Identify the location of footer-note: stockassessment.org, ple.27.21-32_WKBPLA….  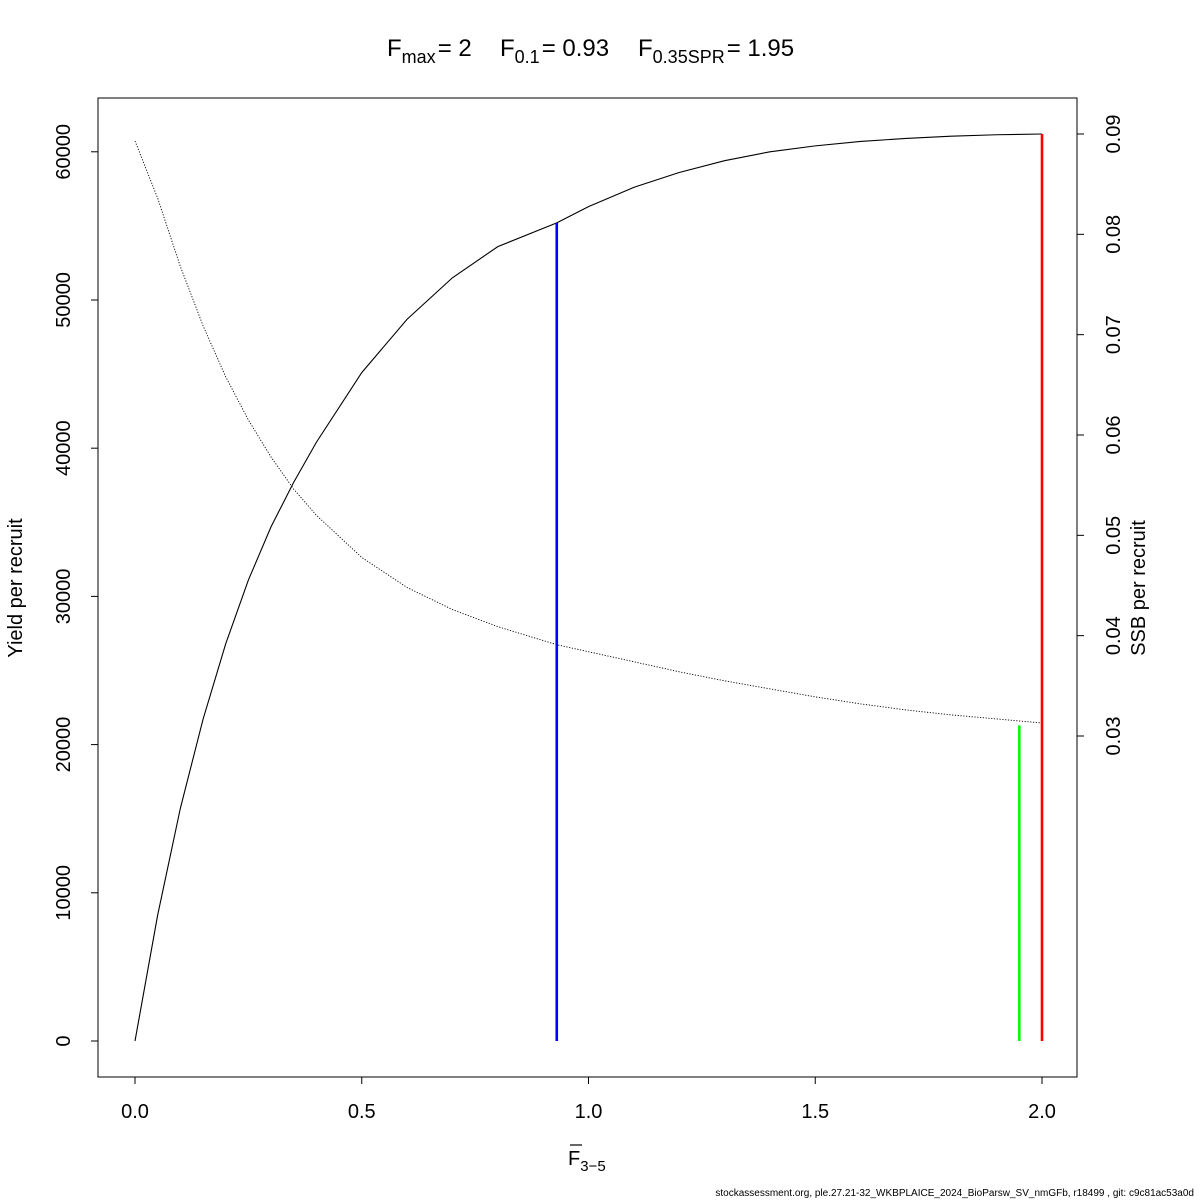
(954, 1193).